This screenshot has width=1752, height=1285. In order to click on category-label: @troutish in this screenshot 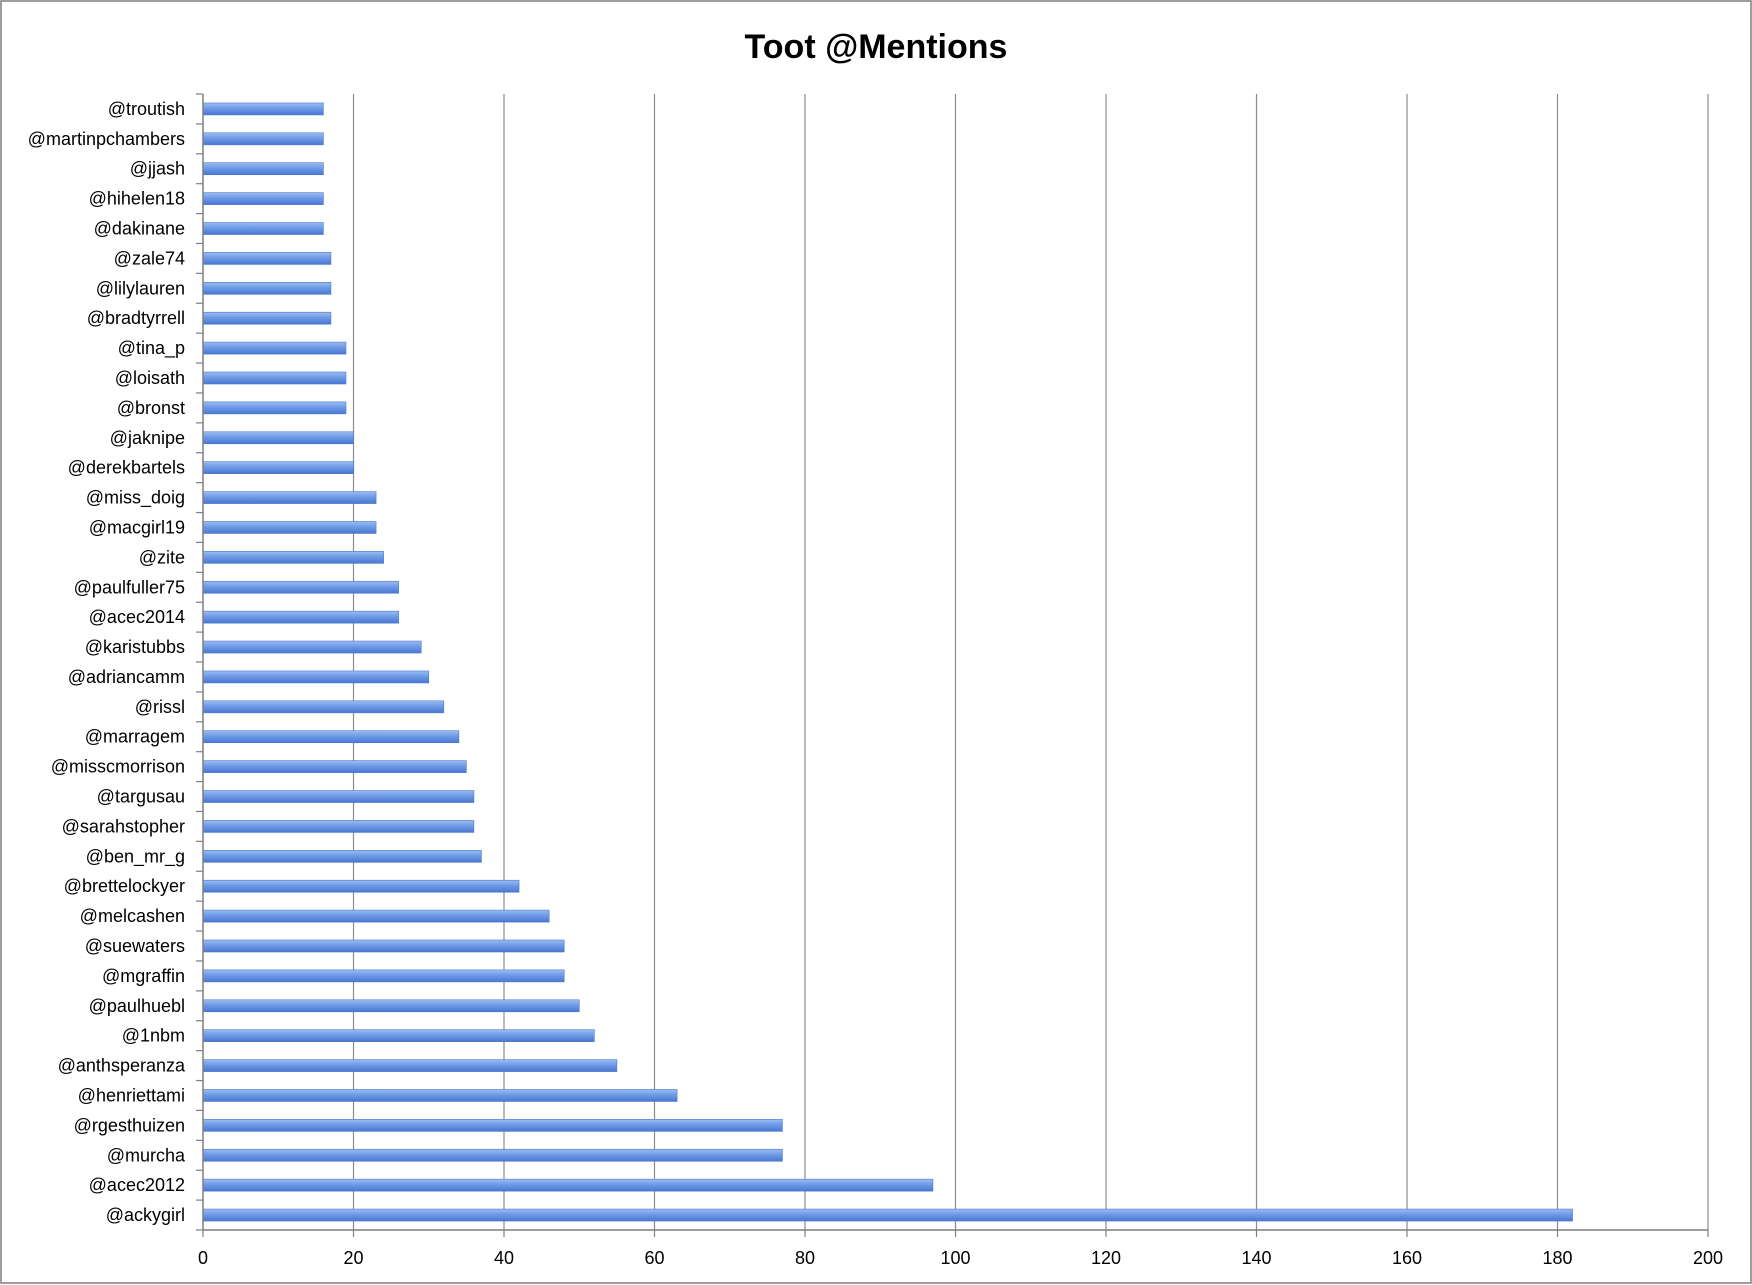, I will do `click(146, 109)`.